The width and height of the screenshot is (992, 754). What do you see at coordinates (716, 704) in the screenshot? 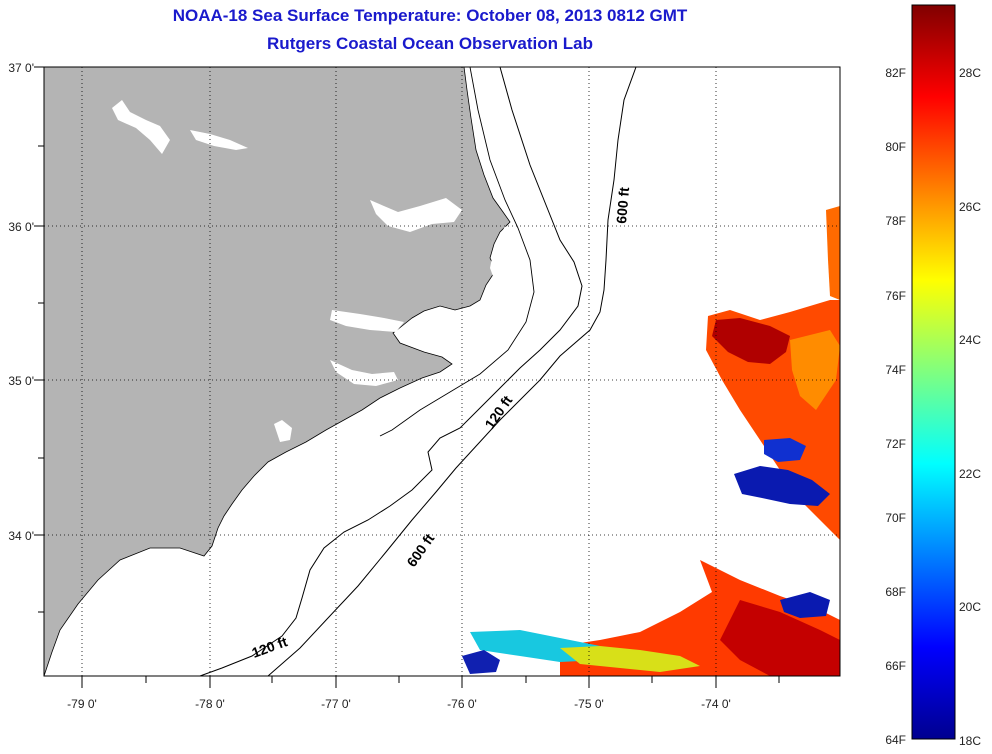
I see `lon-label-74: -74 0'` at bounding box center [716, 704].